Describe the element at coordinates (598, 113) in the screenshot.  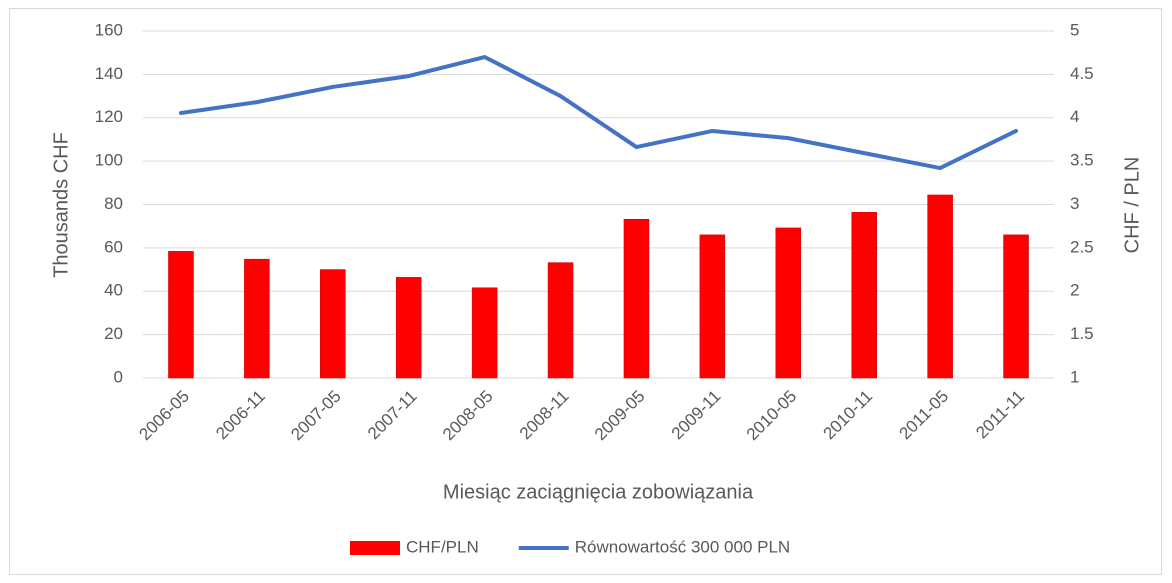
I see `line` at that location.